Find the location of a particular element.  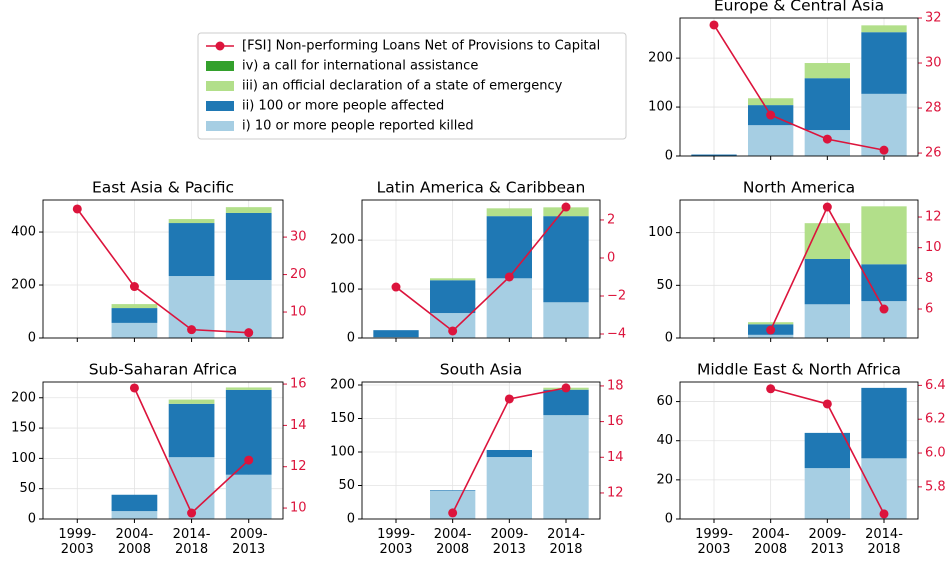

panel-title: Sub-Saharan Africa is located at coordinates (163, 370).